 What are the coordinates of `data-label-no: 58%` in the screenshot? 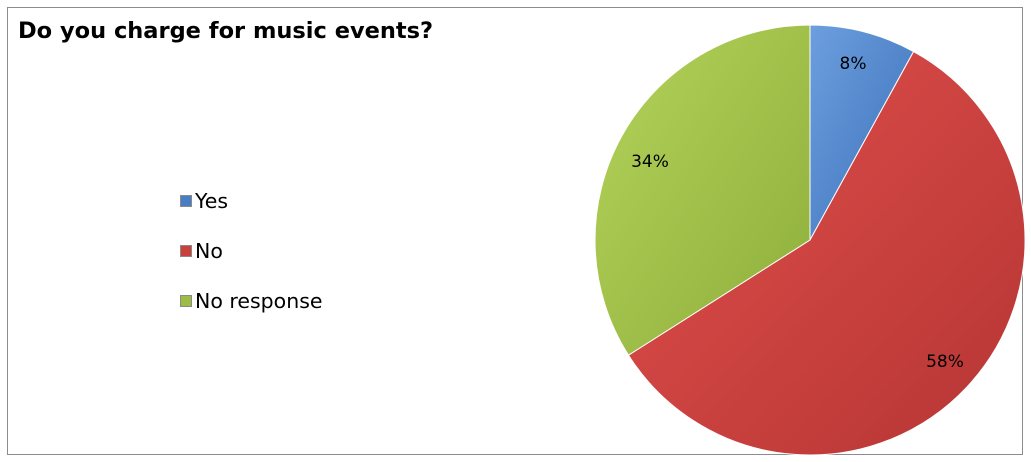 It's located at (945, 362).